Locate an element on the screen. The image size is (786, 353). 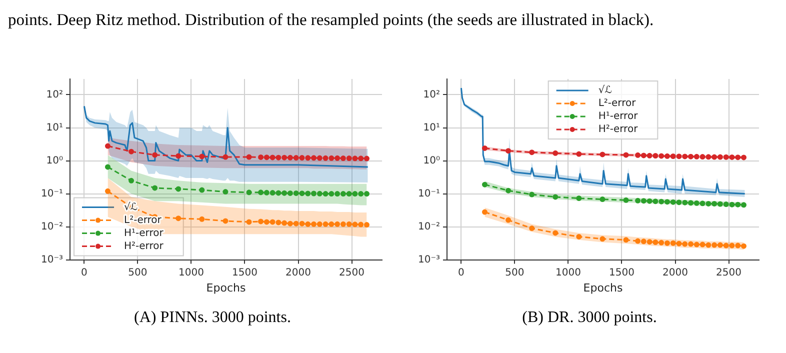
x-tick-label: 1000 is located at coordinates (567, 272).